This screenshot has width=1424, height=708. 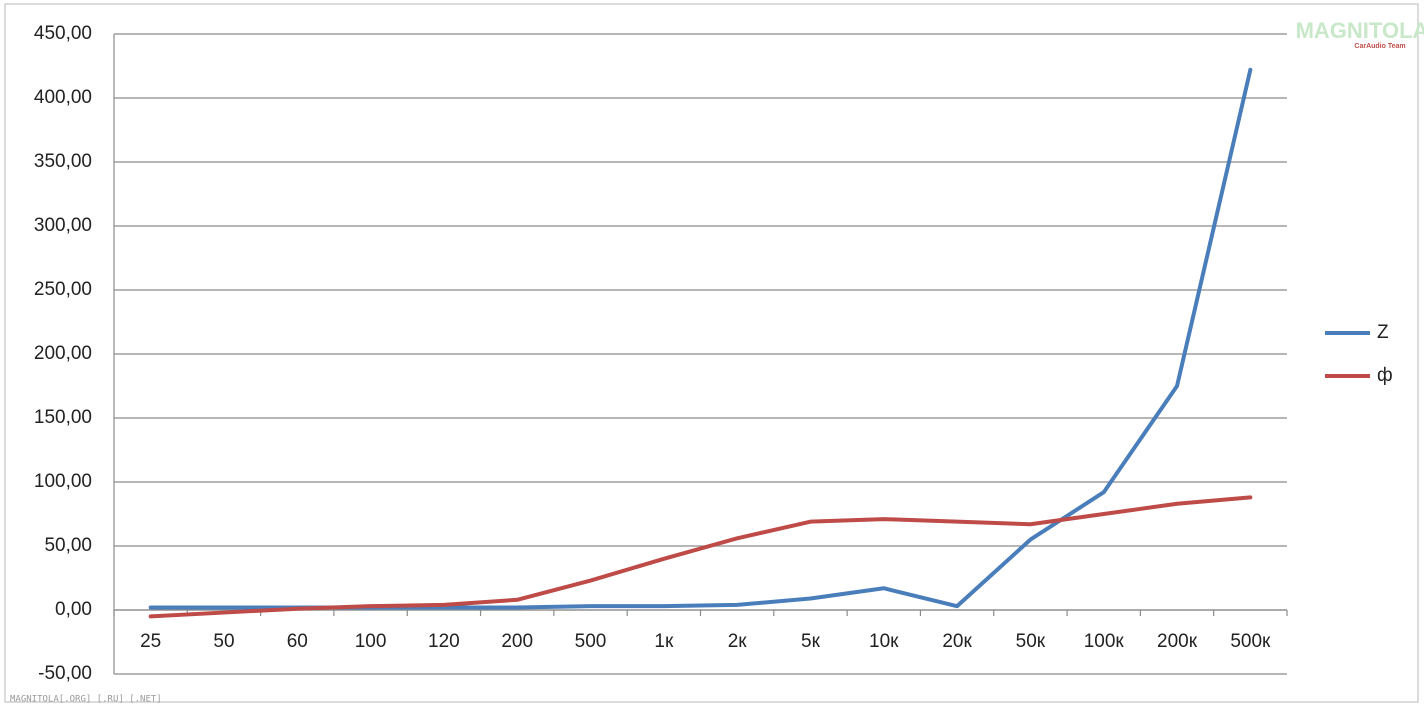 What do you see at coordinates (1360, 30) in the screenshot?
I see `logo: MAGNITOLA` at bounding box center [1360, 30].